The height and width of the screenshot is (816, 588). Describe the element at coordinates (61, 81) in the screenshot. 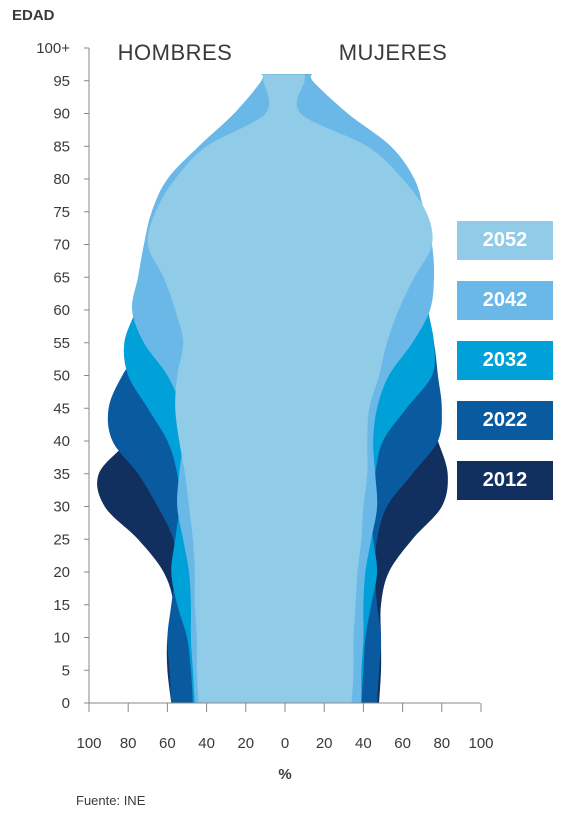

I see `y-tick-label: 95` at that location.